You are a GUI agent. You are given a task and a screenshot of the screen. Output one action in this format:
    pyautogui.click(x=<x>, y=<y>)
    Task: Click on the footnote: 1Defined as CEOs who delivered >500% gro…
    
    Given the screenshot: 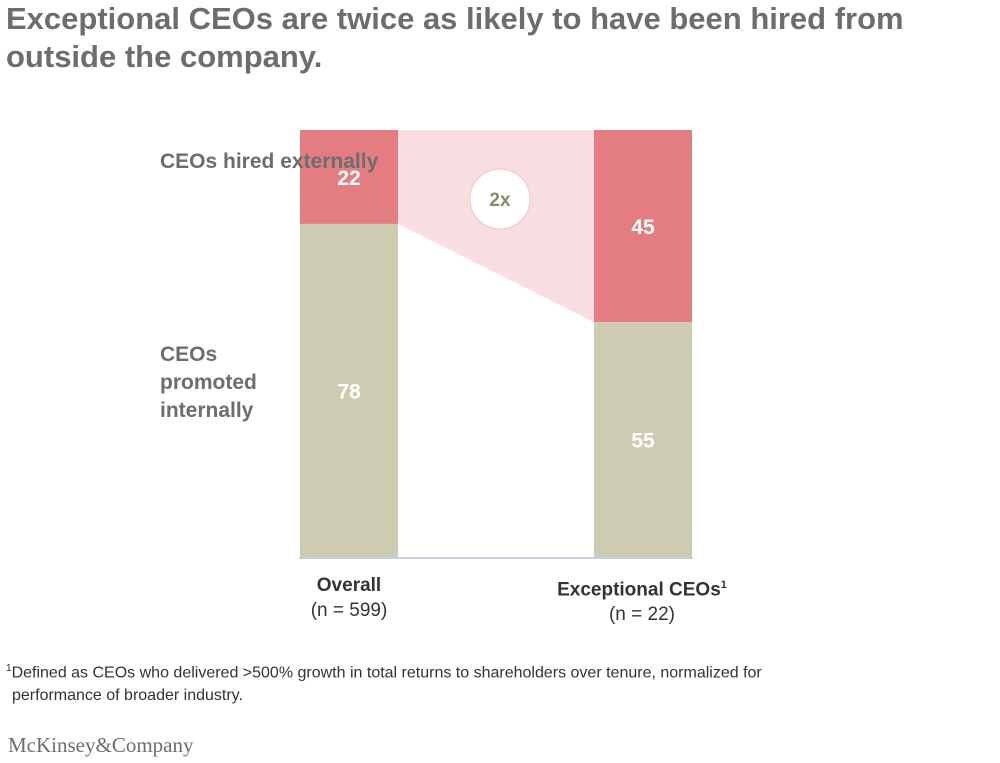 What is the action you would take?
    pyautogui.click(x=501, y=682)
    